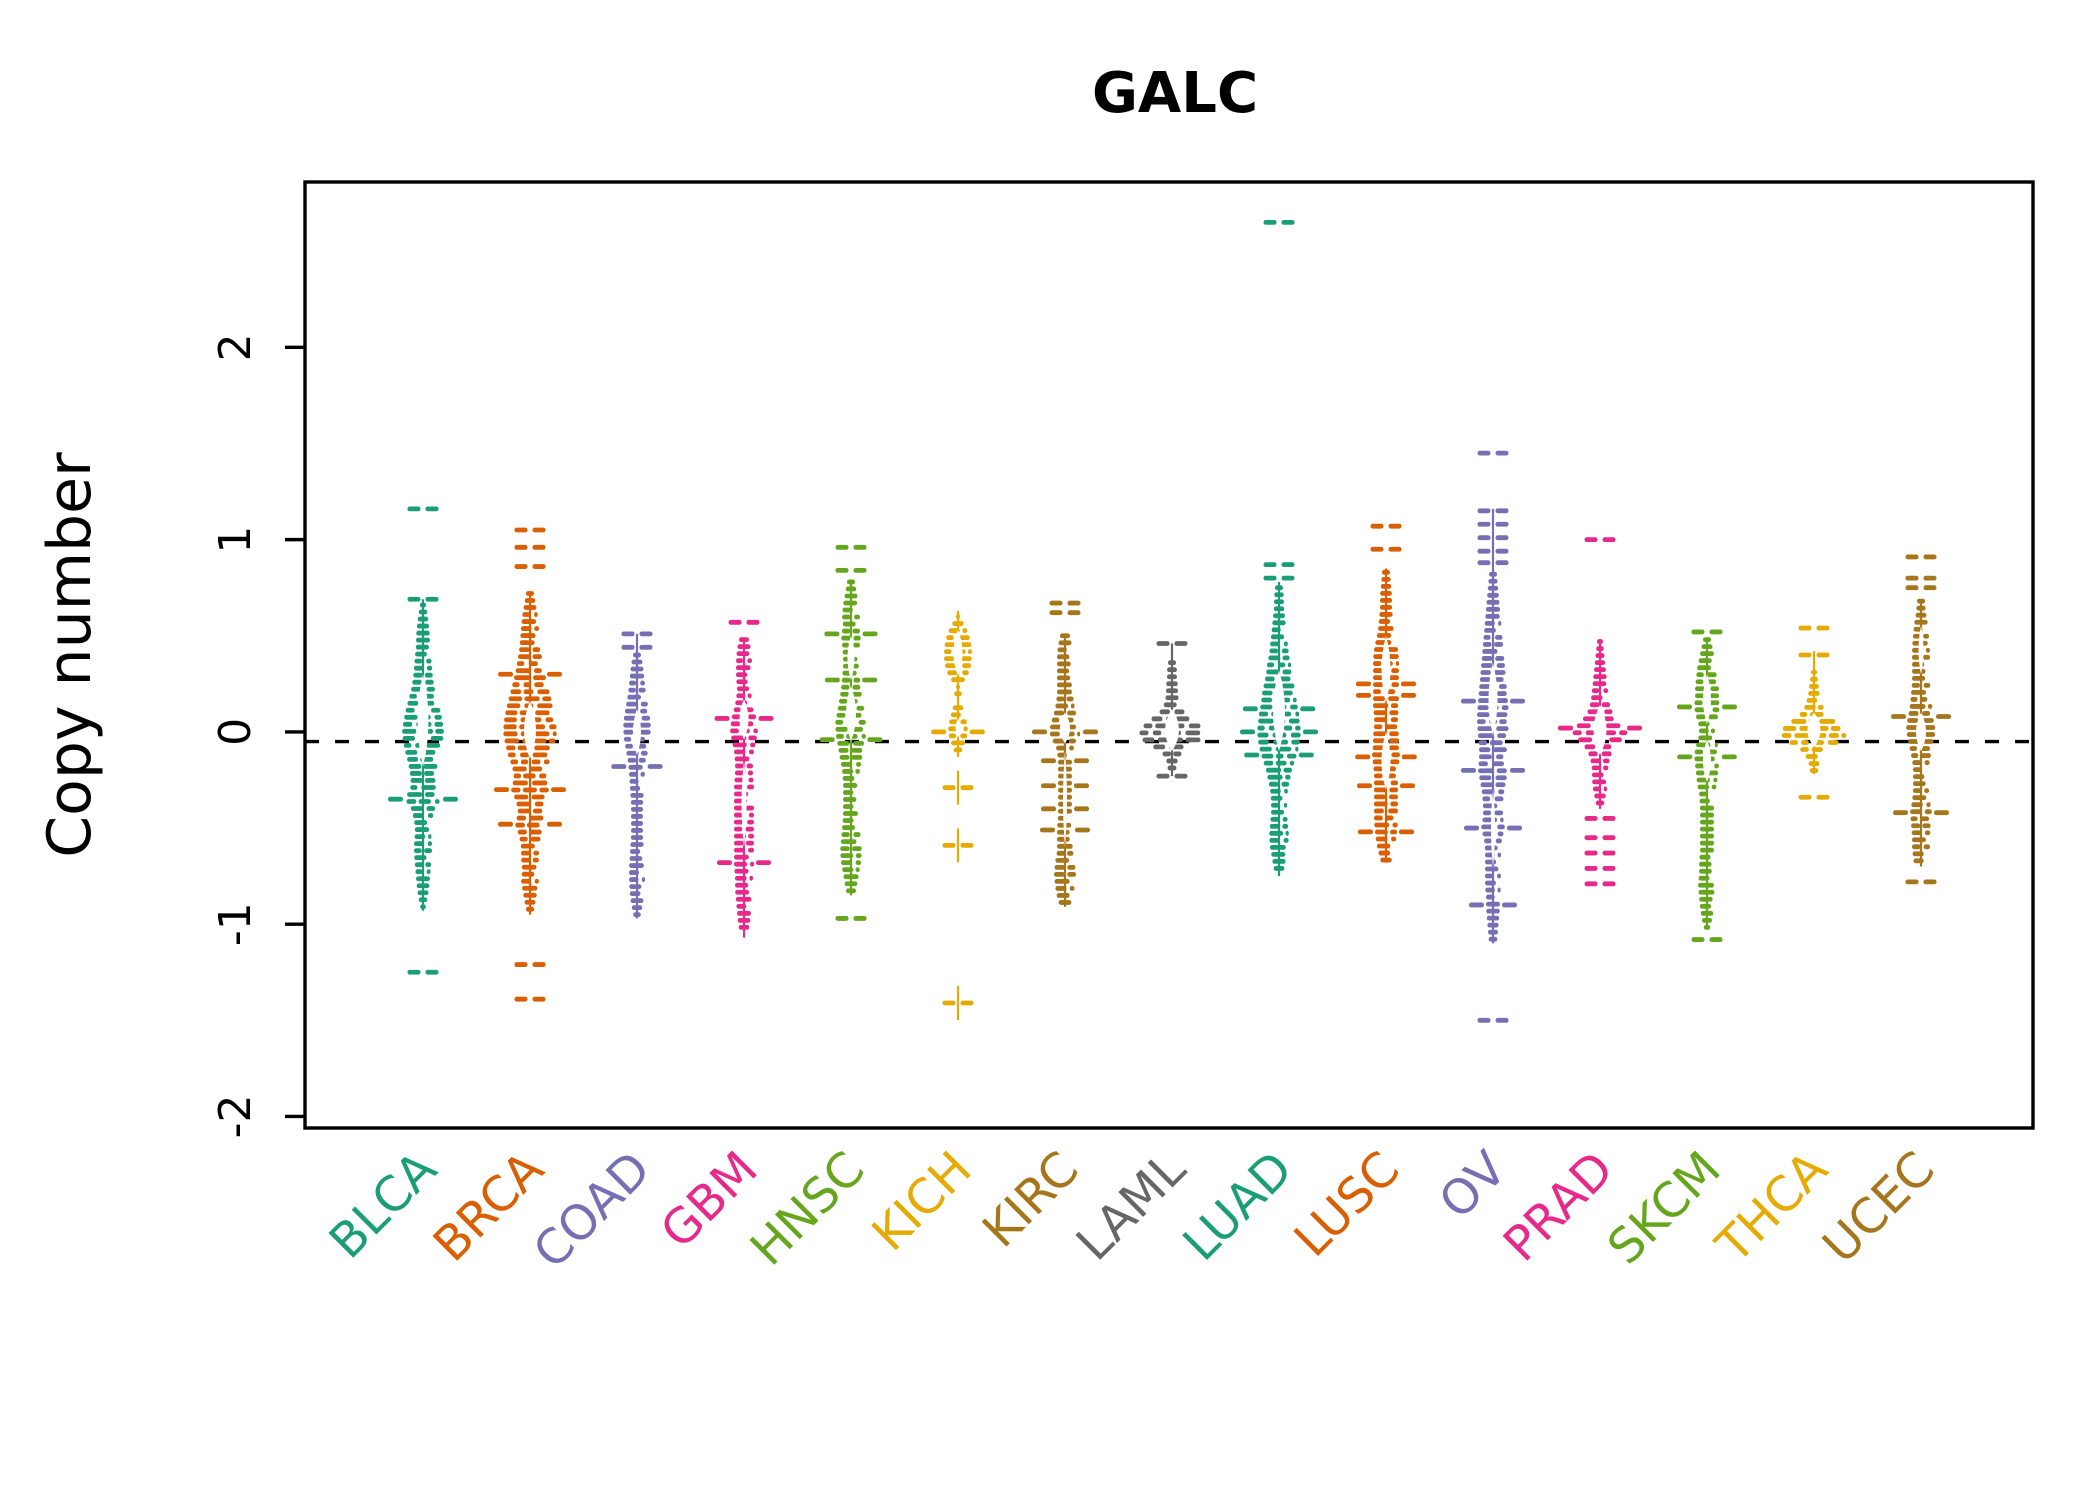 Image resolution: width=2100 pixels, height=1500 pixels. I want to click on violin-THCA, so click(1814, 712).